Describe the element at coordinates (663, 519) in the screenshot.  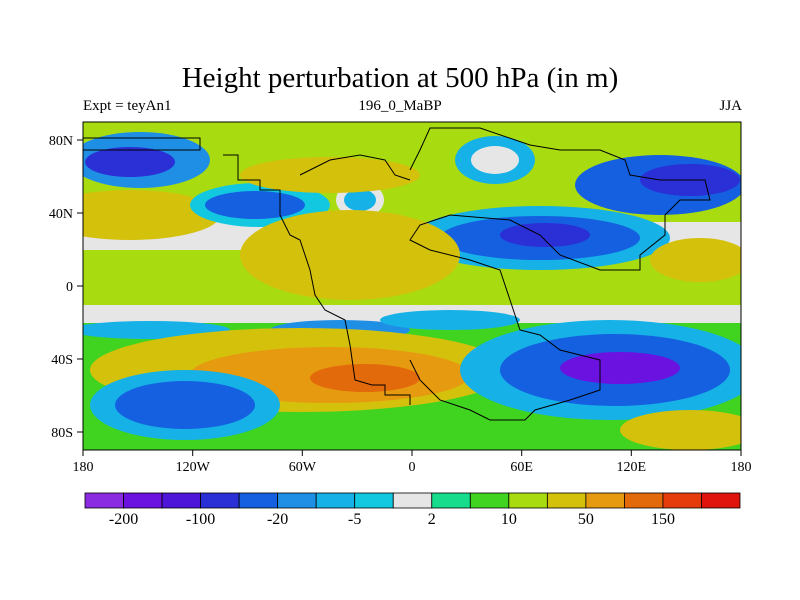
I see `colorbar-label: 150` at that location.